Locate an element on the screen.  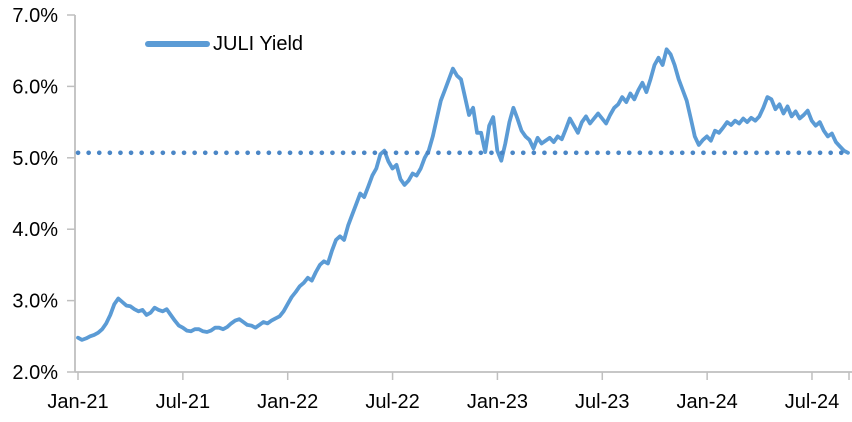
y-tick-label: 5.0% is located at coordinates (35, 159).